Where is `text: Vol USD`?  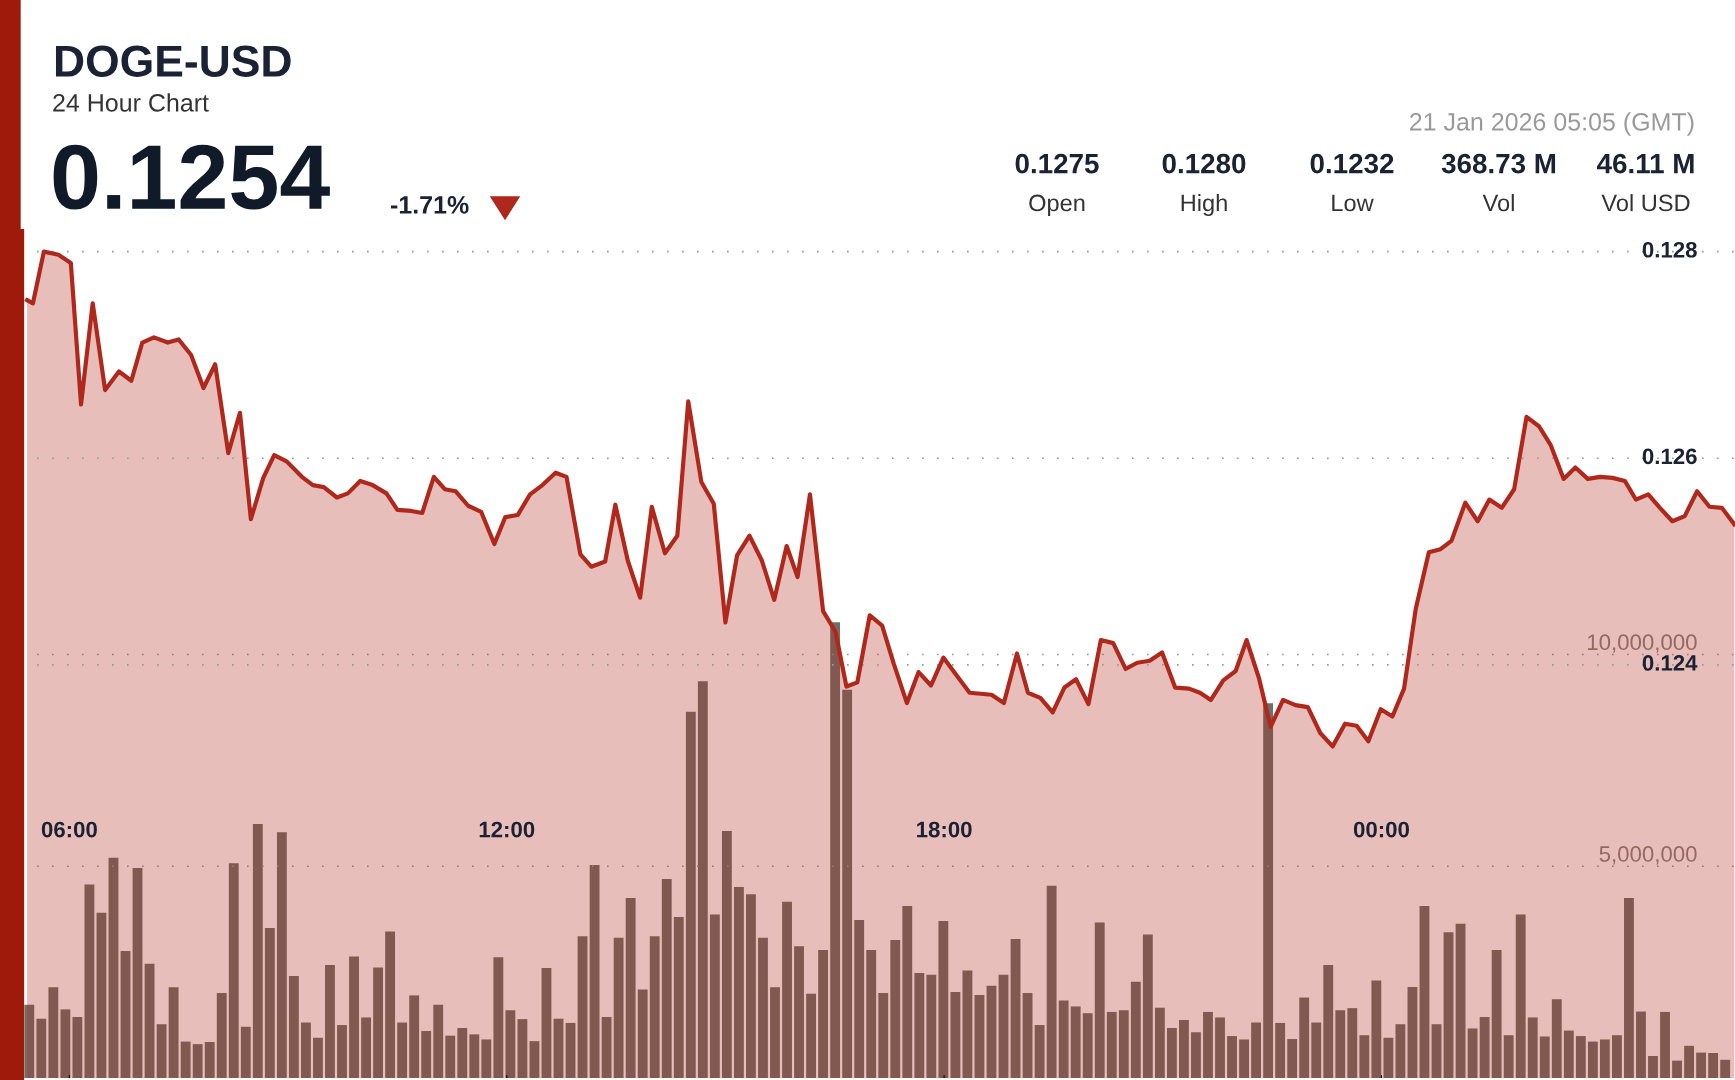
text: Vol USD is located at coordinates (1645, 203).